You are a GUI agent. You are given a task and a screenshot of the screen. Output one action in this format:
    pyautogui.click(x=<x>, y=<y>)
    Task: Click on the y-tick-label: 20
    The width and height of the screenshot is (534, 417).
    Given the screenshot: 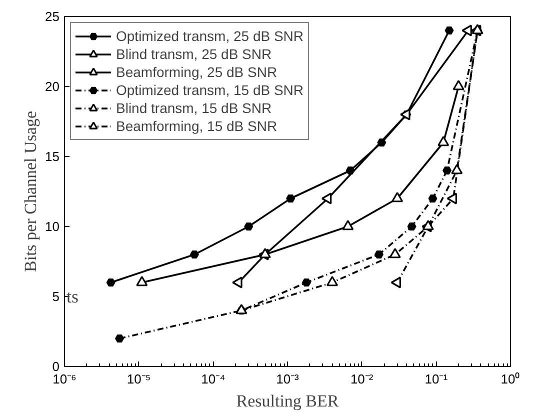 What is the action you would take?
    pyautogui.click(x=52, y=86)
    